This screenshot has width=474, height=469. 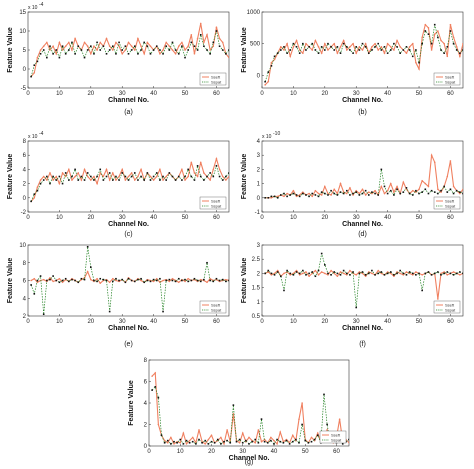 I want to click on series-line-sspat, so click(x=363, y=53).